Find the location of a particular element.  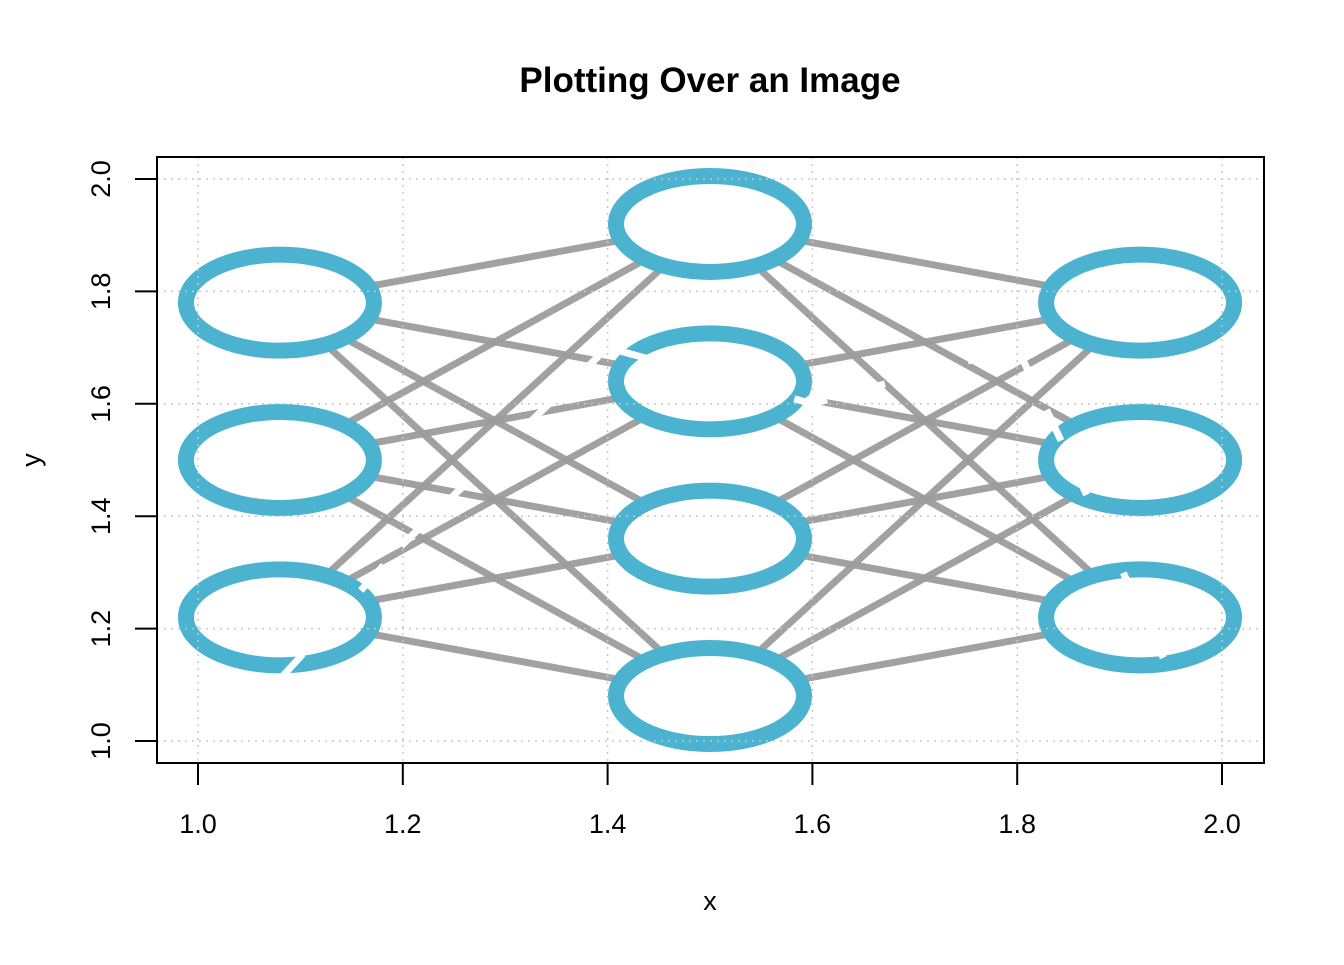

x-tick-label-4: 1.8 is located at coordinates (1017, 824).